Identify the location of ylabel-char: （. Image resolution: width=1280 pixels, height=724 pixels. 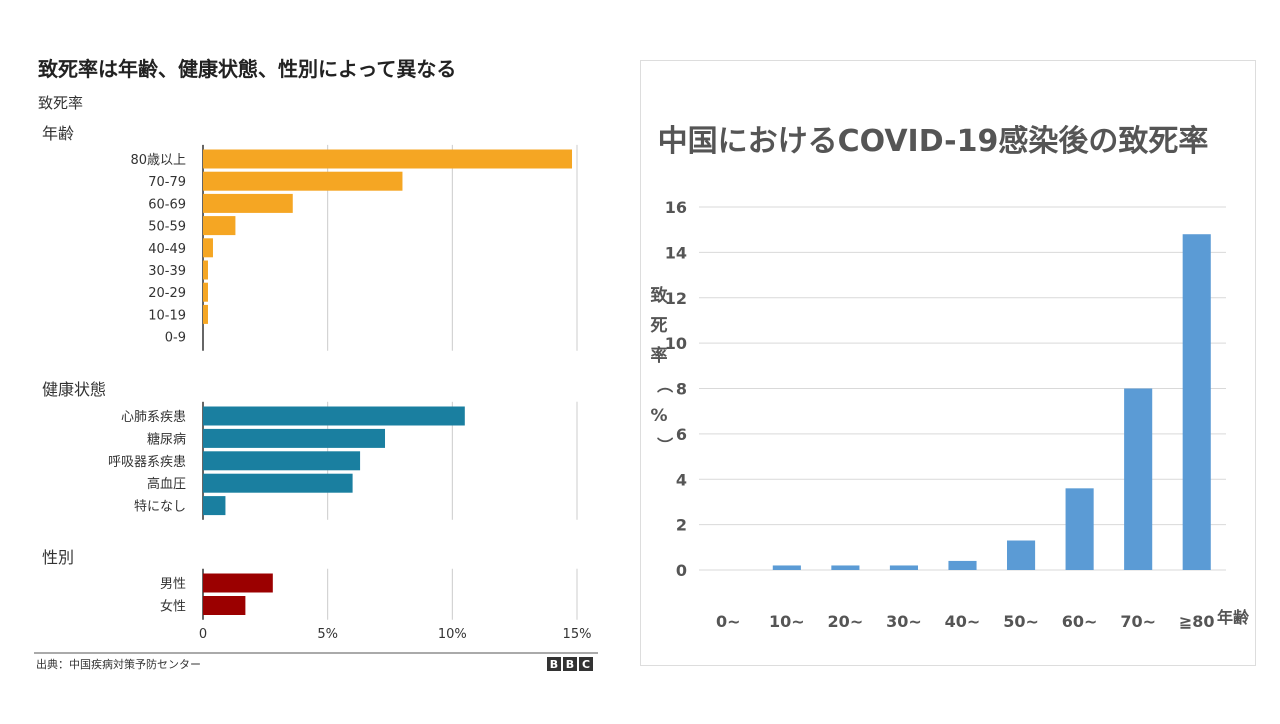
(664, 385).